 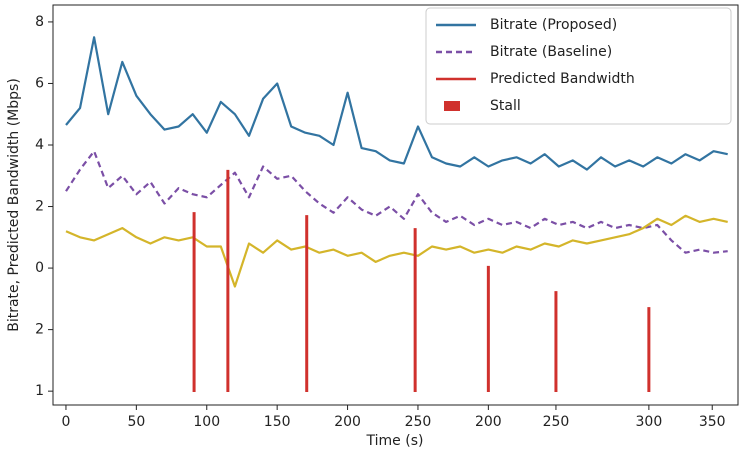 What do you see at coordinates (712, 422) in the screenshot?
I see `x-tick-label: 350` at bounding box center [712, 422].